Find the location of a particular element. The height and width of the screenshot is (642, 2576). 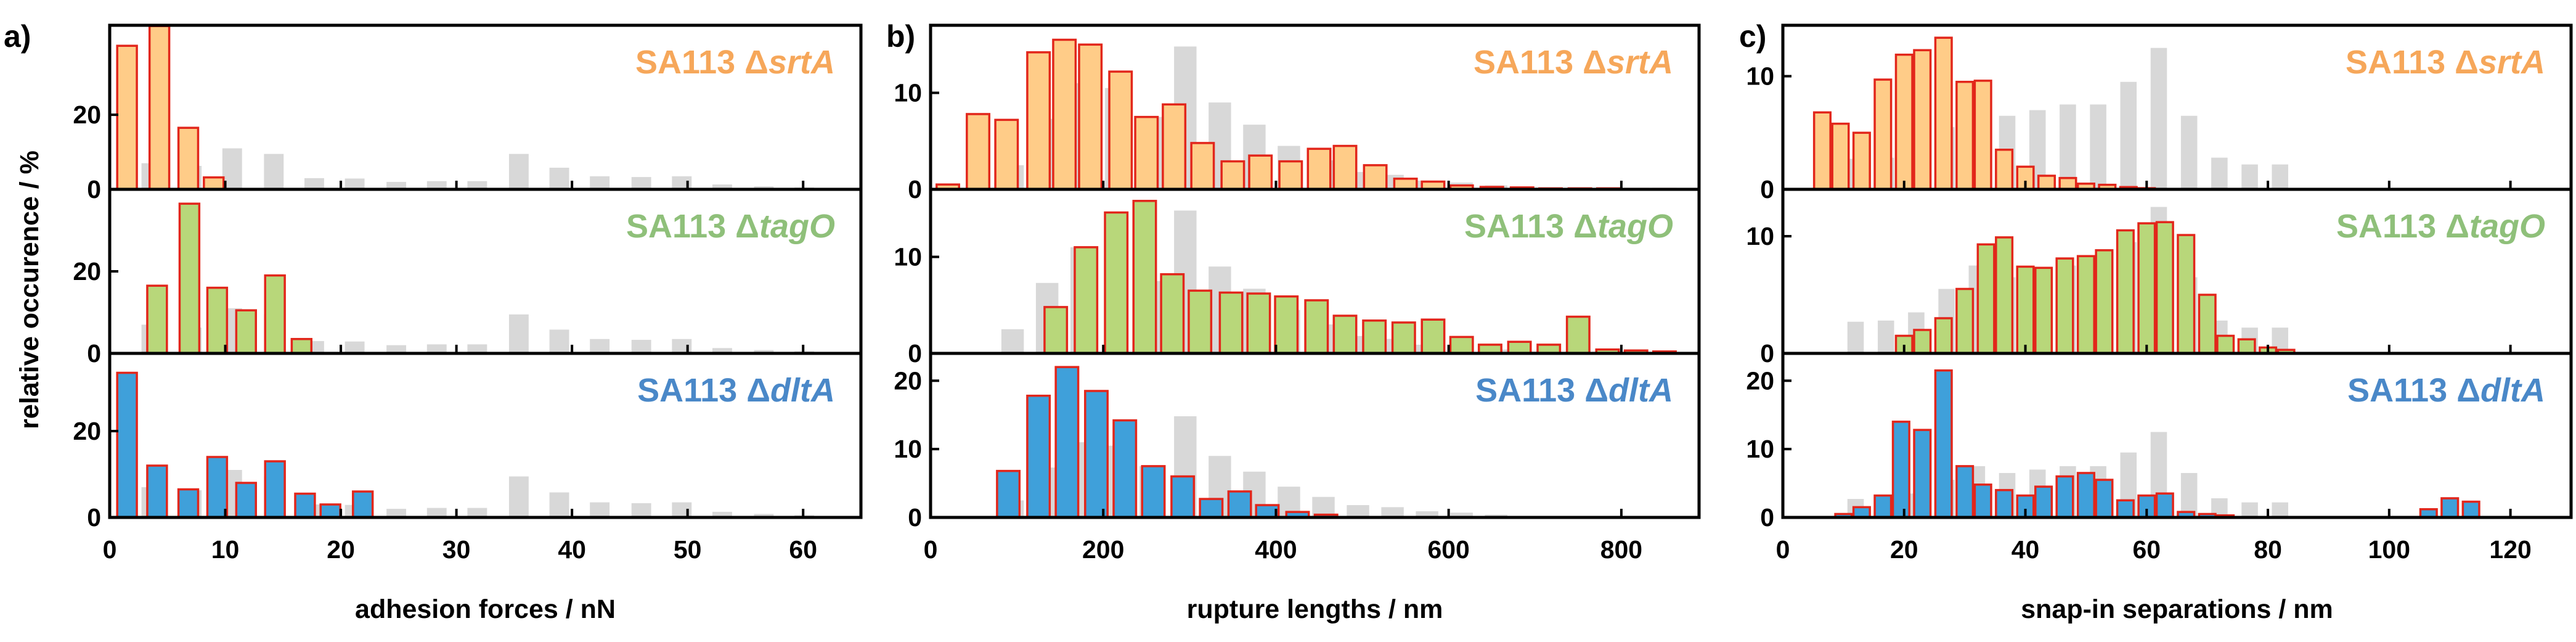

subplot-tagO: 0 20 SA113 ΔtagO is located at coordinates (468, 277).